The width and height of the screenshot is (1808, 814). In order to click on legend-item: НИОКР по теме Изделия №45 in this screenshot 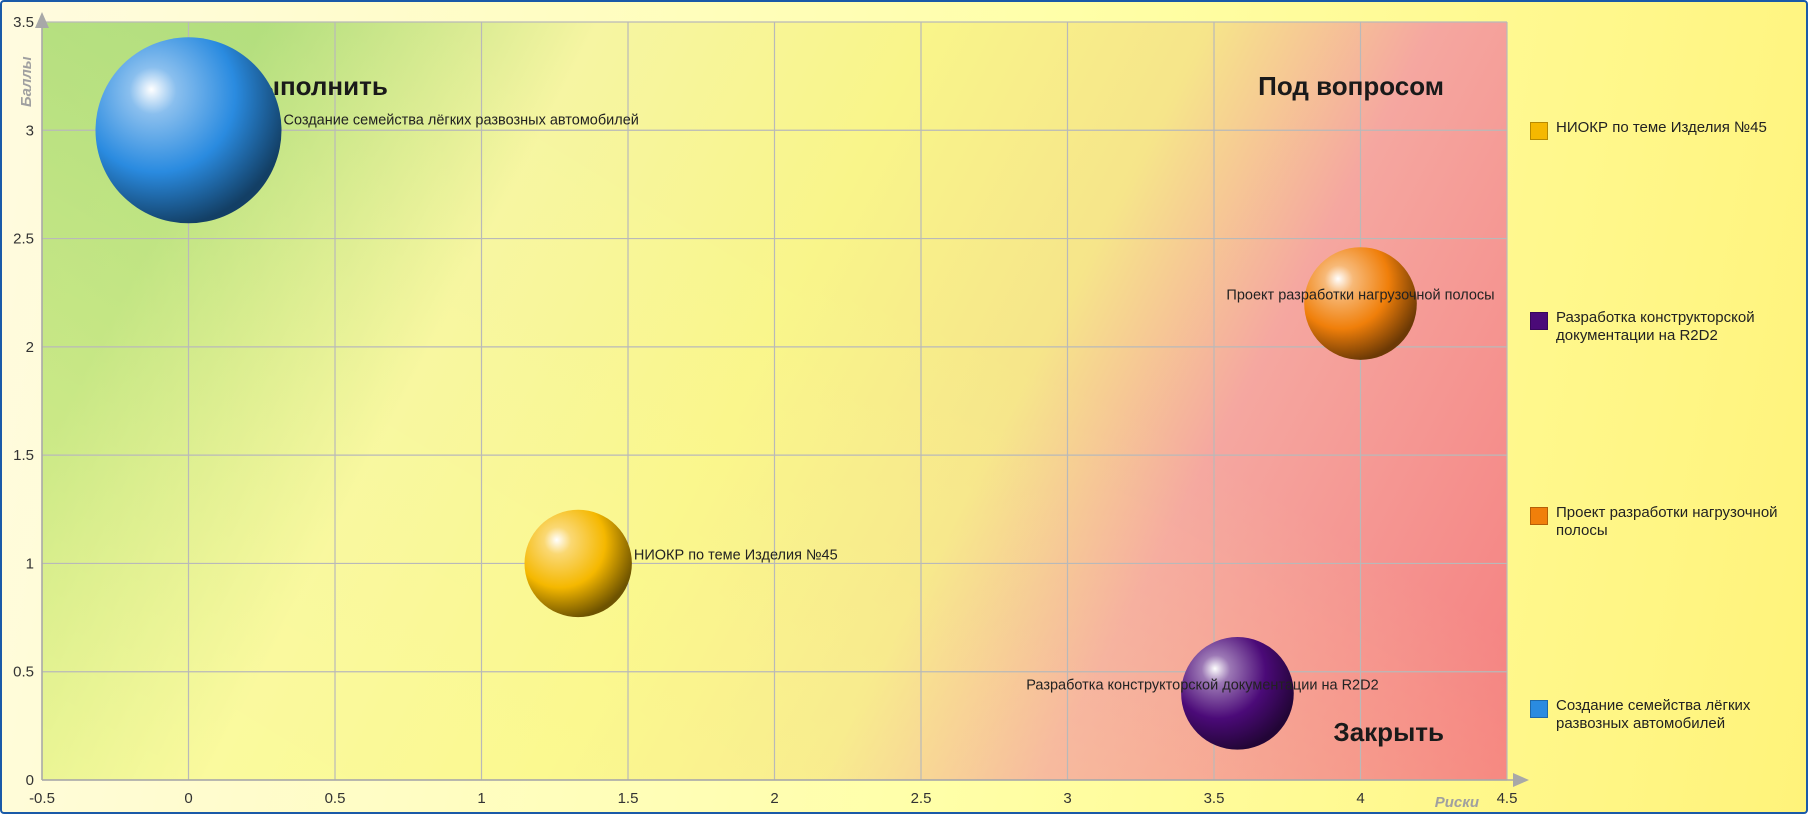, I will do `click(1663, 129)`.